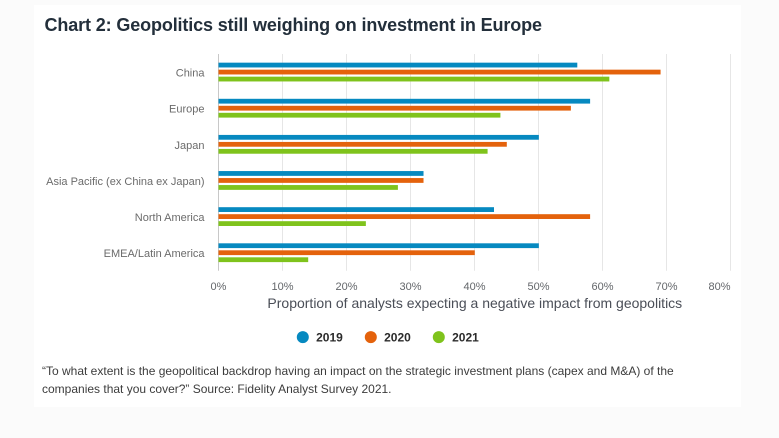 This screenshot has width=779, height=438. I want to click on svg-text: 2019, so click(329, 338).